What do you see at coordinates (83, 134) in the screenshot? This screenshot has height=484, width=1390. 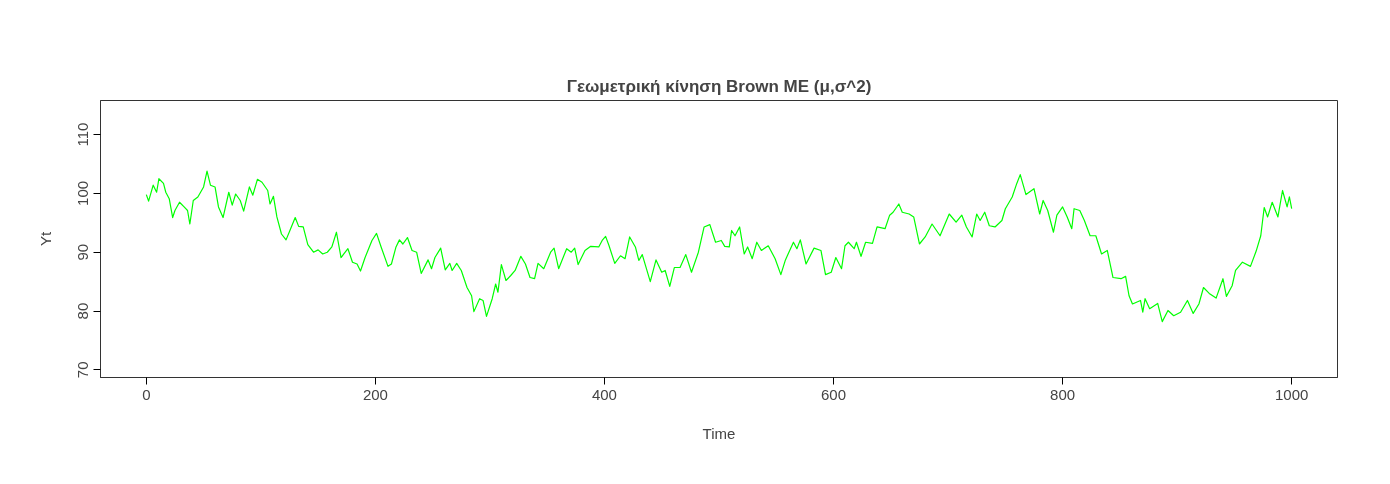 I see `y-tick-label: 110` at bounding box center [83, 134].